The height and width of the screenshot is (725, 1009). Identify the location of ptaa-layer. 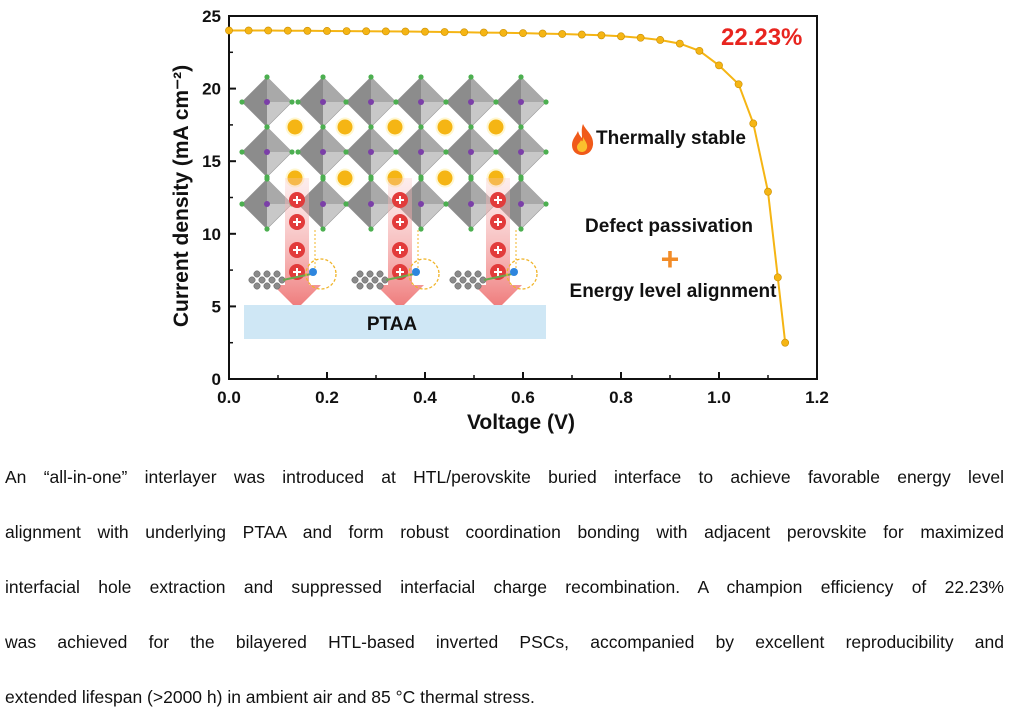
(395, 322).